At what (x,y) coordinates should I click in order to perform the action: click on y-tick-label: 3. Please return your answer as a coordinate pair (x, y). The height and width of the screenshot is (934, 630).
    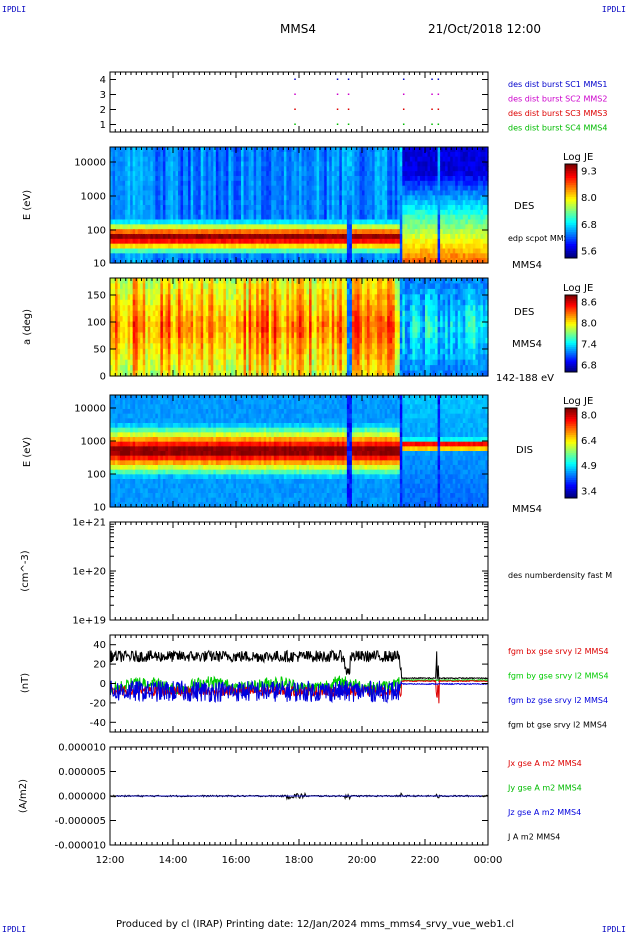
    Looking at the image, I should click on (103, 95).